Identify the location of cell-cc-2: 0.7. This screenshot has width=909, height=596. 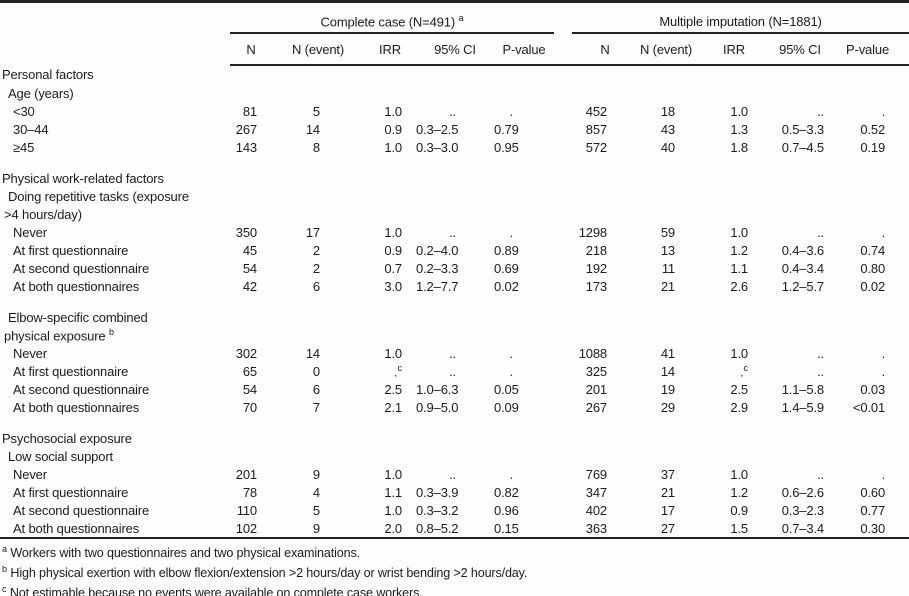
(393, 268).